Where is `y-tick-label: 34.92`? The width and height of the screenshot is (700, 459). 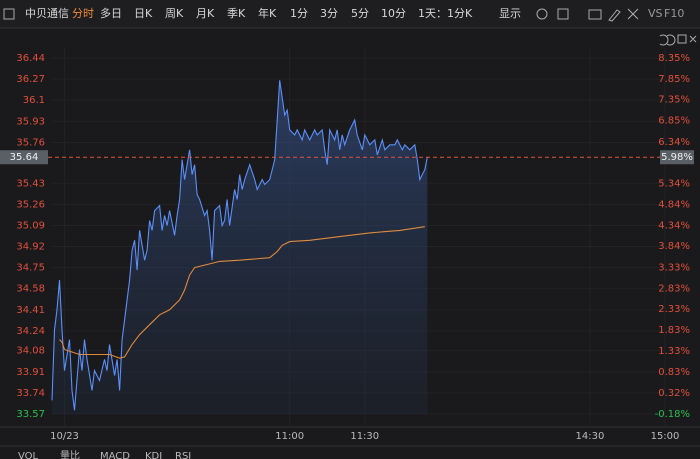 y-tick-label: 34.92 is located at coordinates (30, 247).